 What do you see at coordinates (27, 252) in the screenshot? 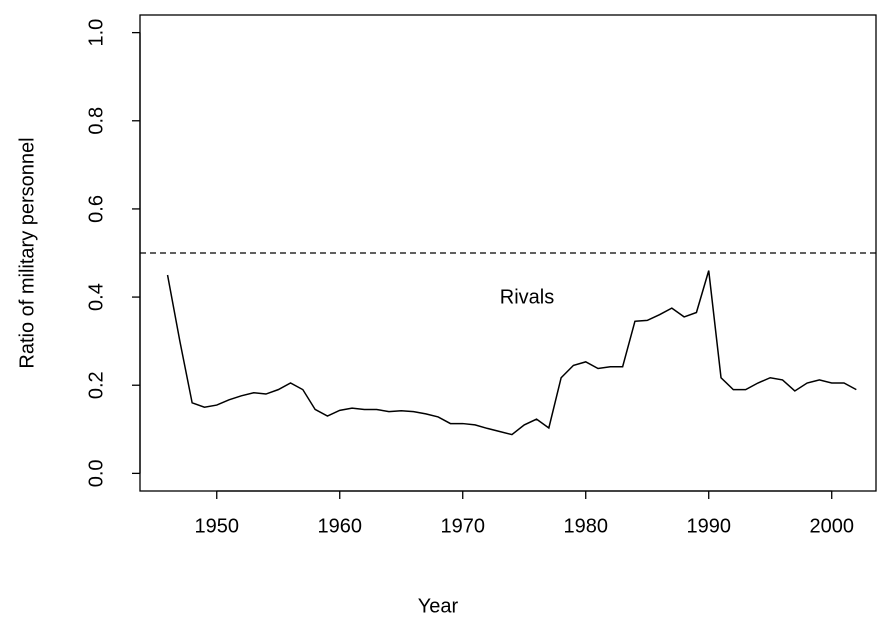
I see `y-axis-label: Ratio of military personnel` at bounding box center [27, 252].